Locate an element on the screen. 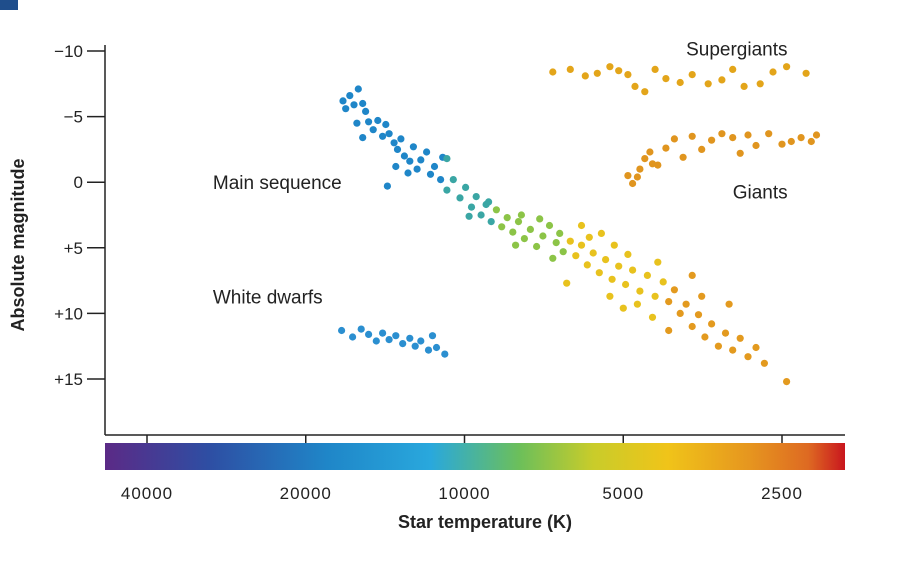 The width and height of the screenshot is (913, 566). region-label: Supergiants is located at coordinates (736, 49).